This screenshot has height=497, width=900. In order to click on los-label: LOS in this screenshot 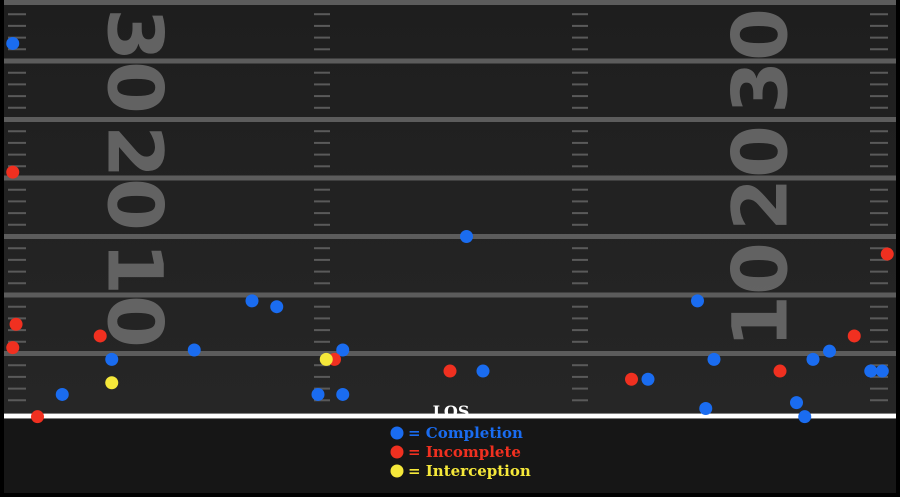, I will do `click(451, 411)`.